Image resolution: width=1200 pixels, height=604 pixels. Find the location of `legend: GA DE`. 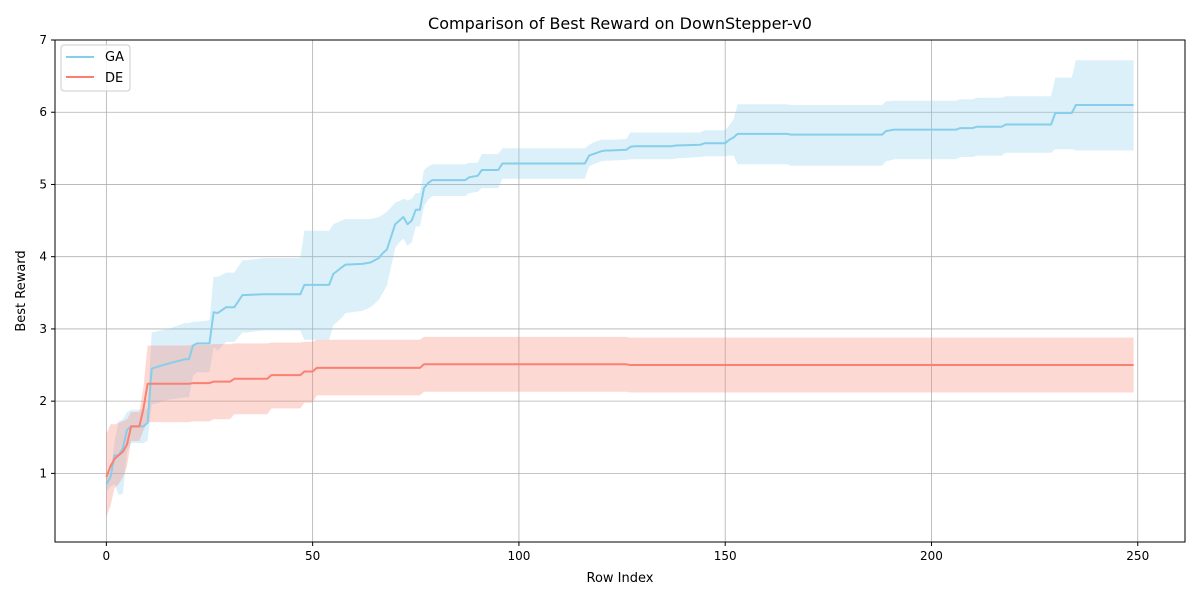

legend: GA DE is located at coordinates (95, 68).